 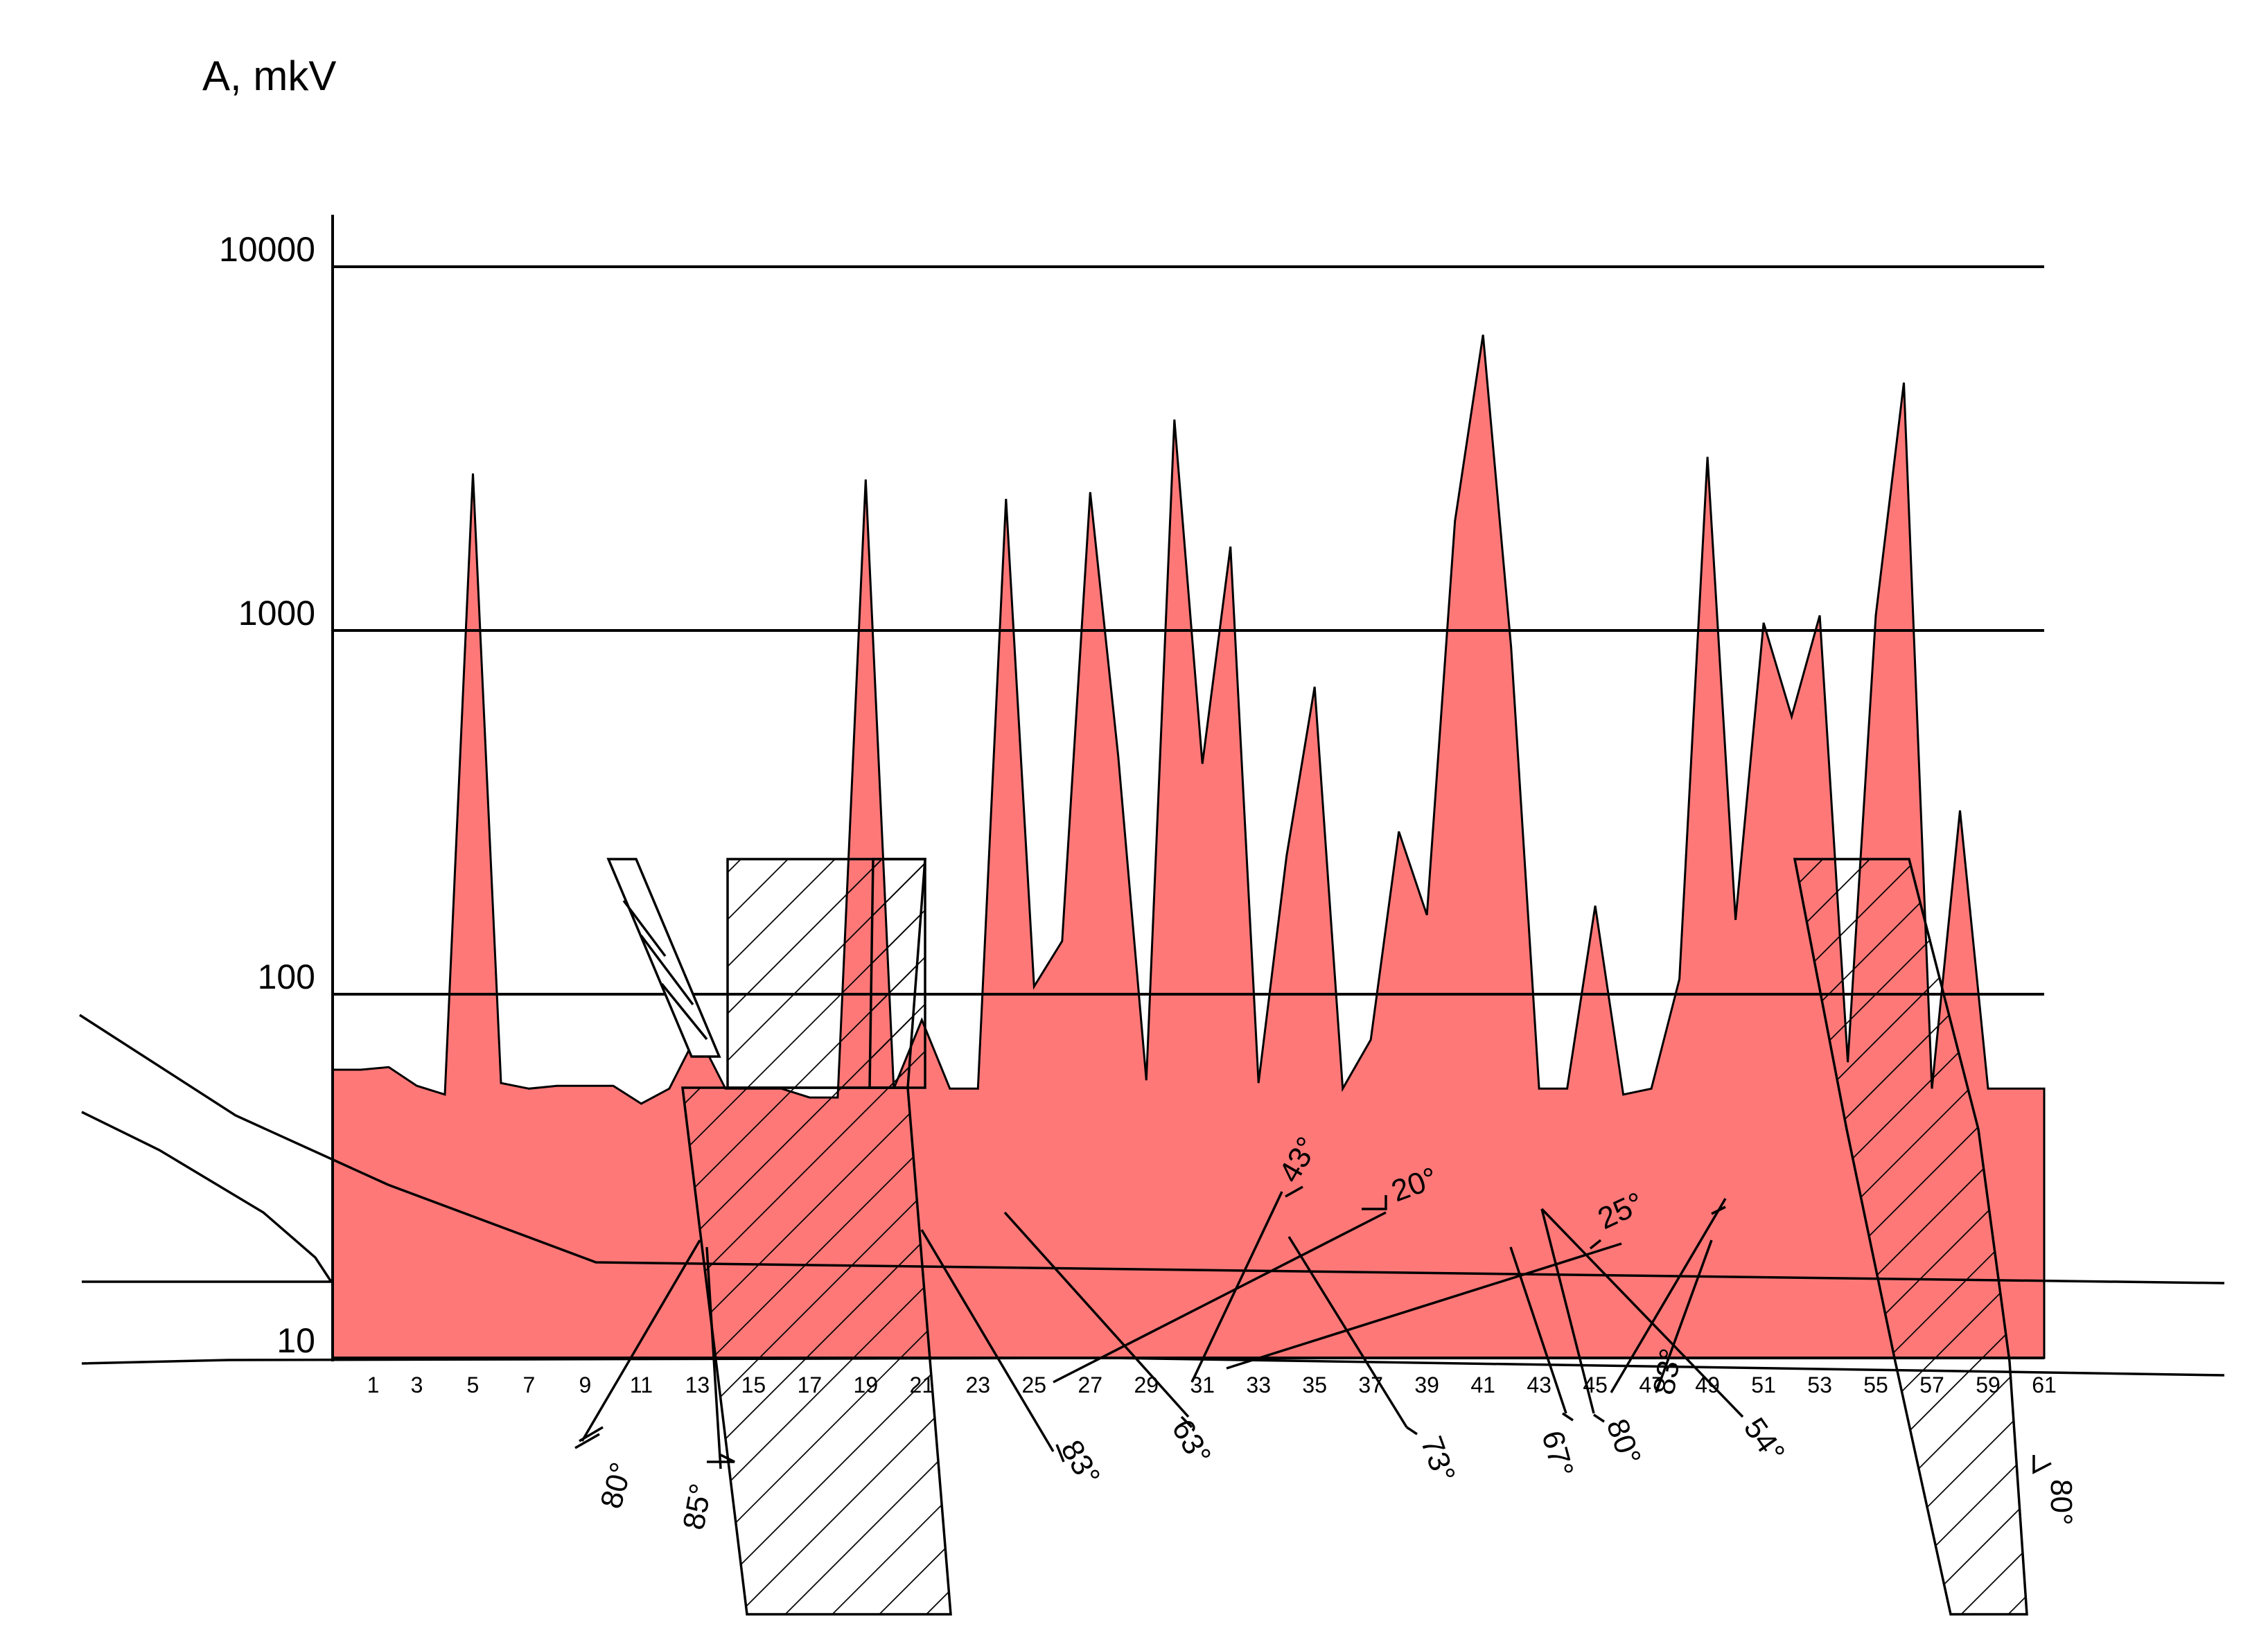 What do you see at coordinates (1763, 1384) in the screenshot?
I see `x-tick-51: 51` at bounding box center [1763, 1384].